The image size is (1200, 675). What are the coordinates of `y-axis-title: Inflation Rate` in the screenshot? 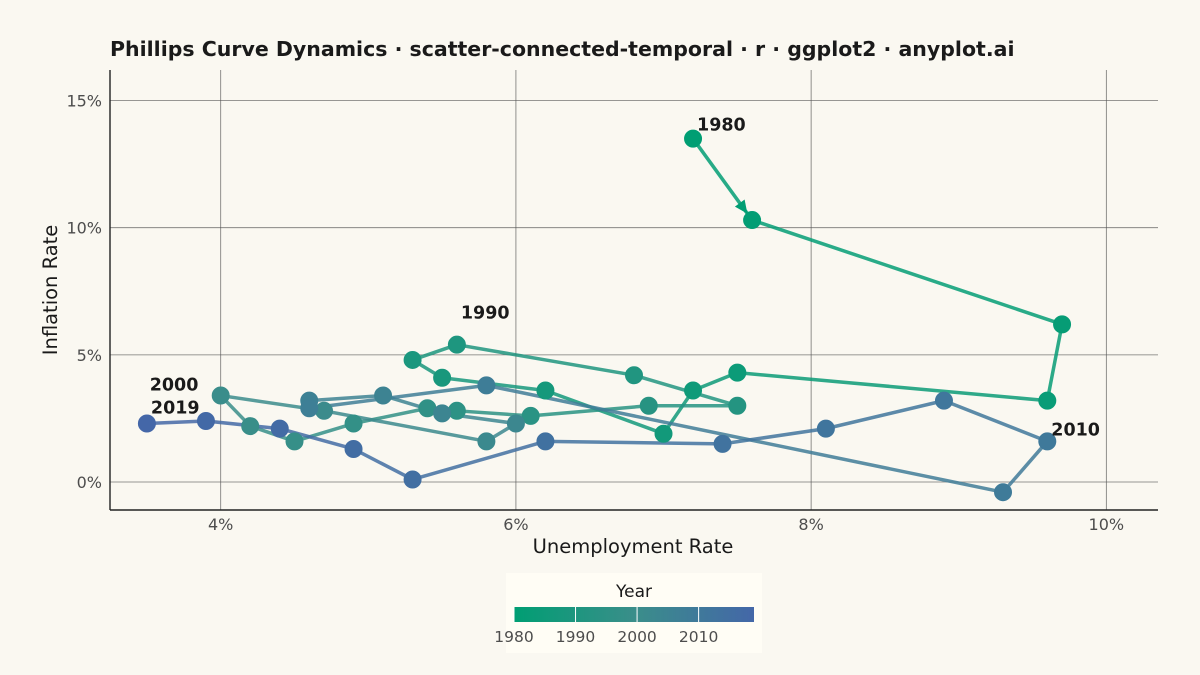 It's located at (50, 290).